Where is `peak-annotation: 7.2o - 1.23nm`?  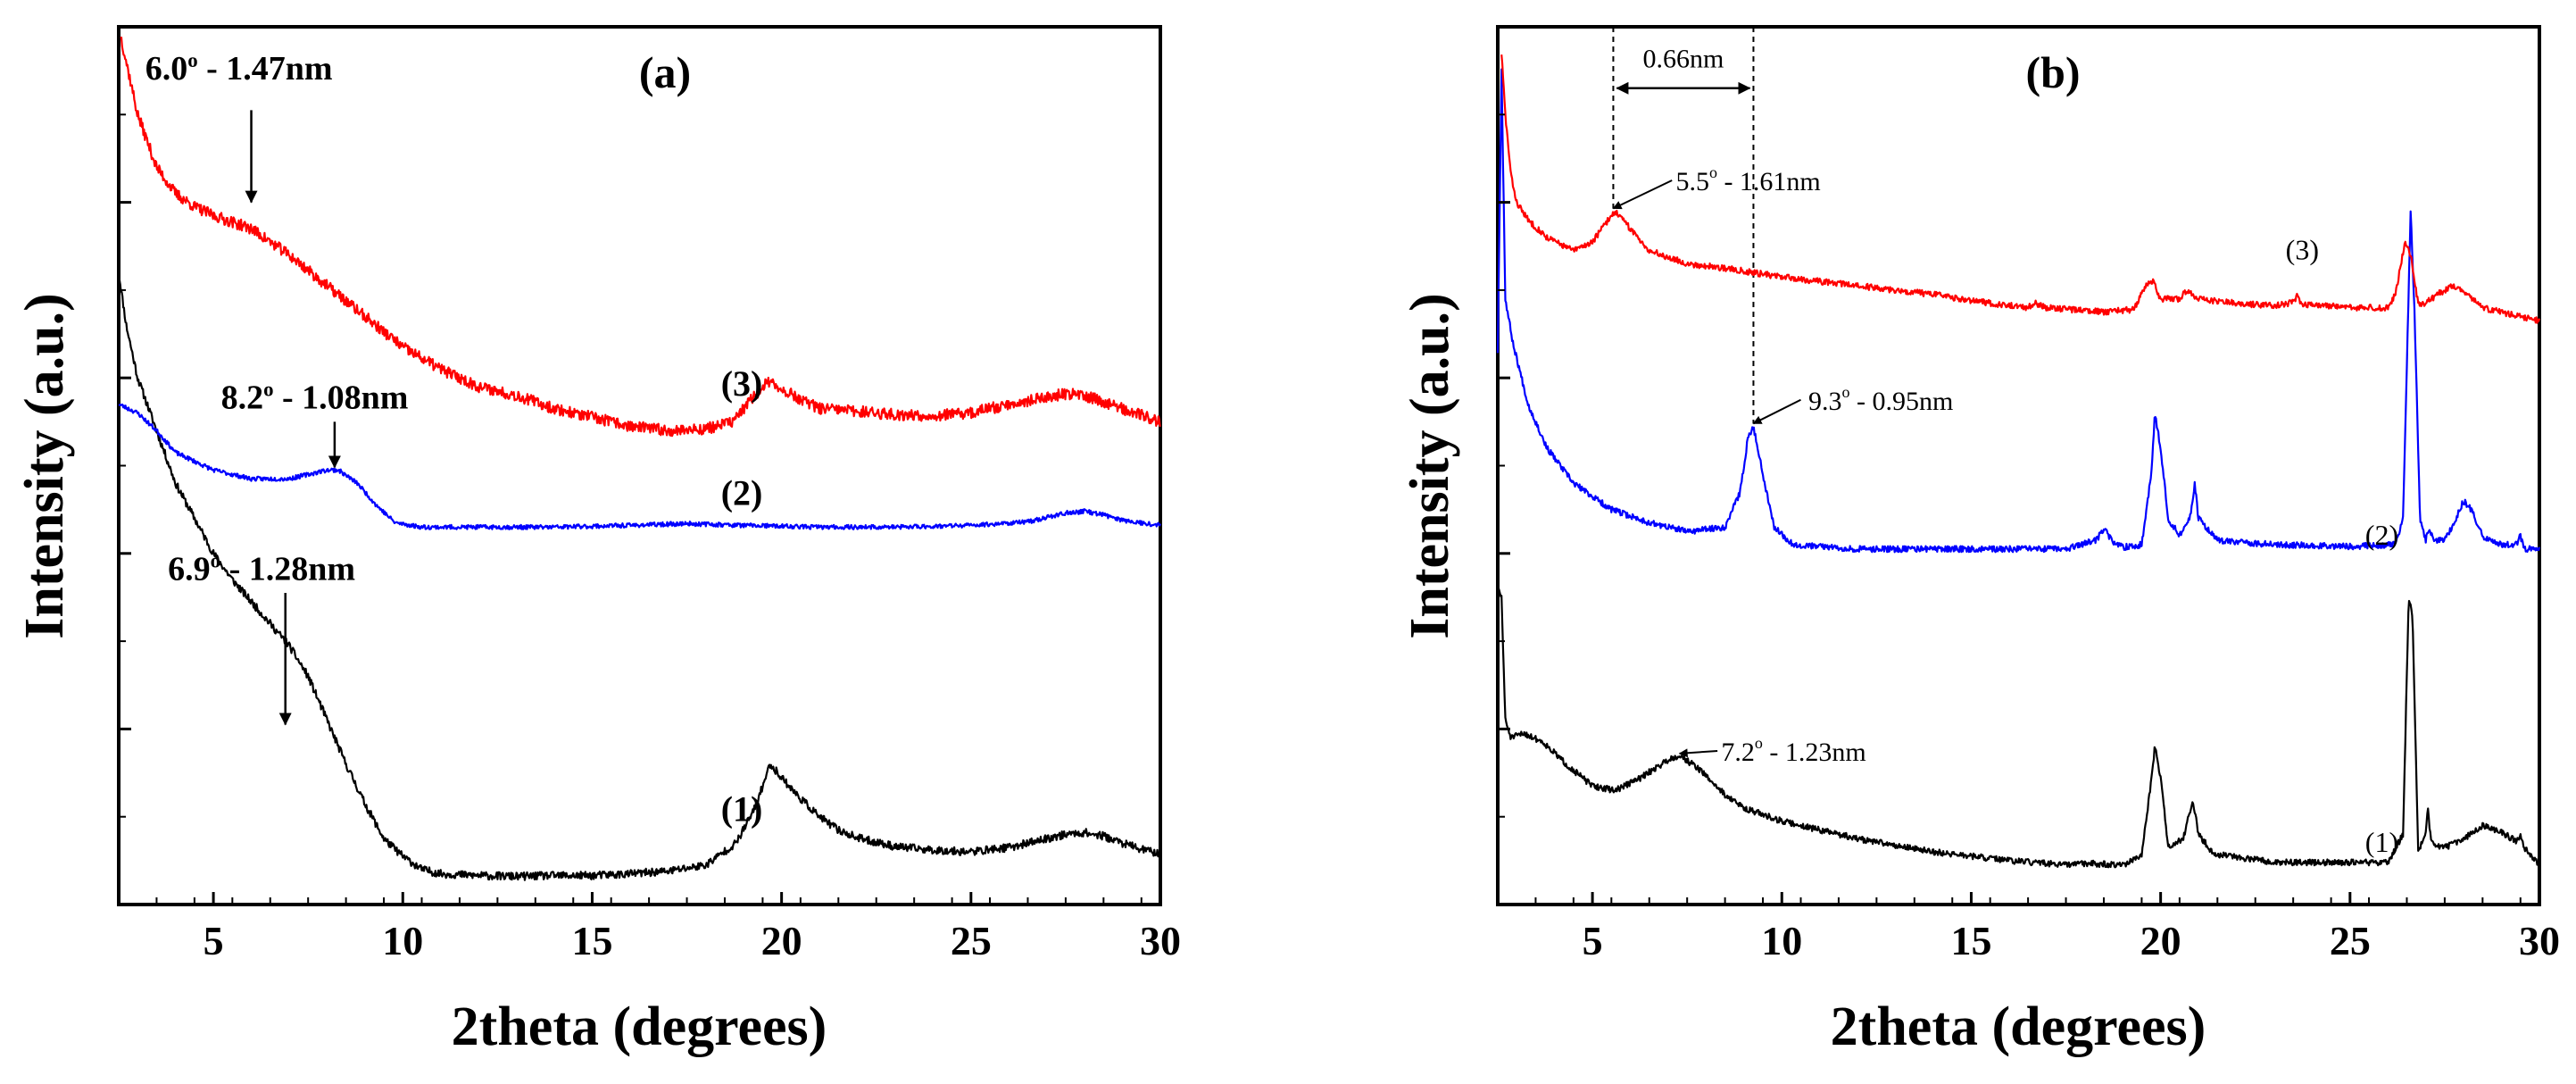 peak-annotation: 7.2o - 1.23nm is located at coordinates (1794, 751).